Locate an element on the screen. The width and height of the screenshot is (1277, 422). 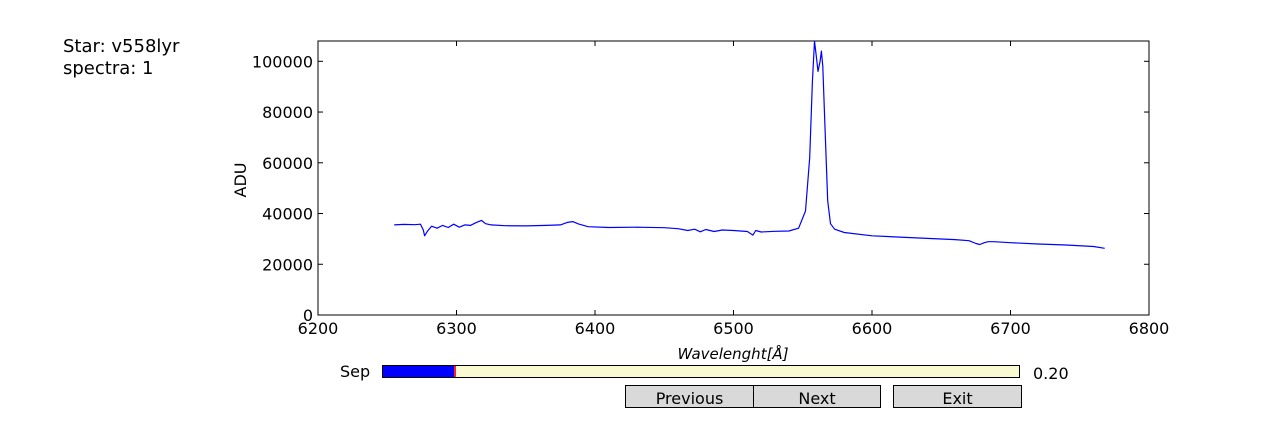
star-info: Star: v558lyr spectra: 1 is located at coordinates (121, 58).